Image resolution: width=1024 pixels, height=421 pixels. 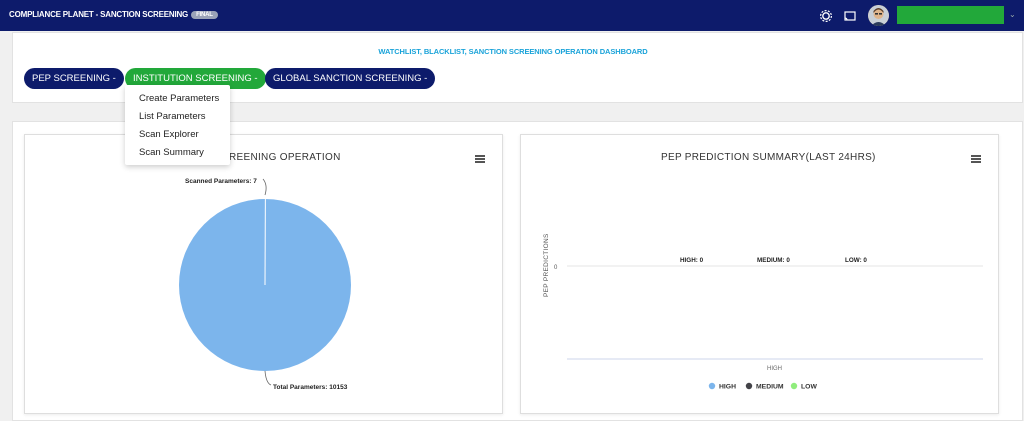 I want to click on legend-item-medium: MEDIUM, so click(x=770, y=387).